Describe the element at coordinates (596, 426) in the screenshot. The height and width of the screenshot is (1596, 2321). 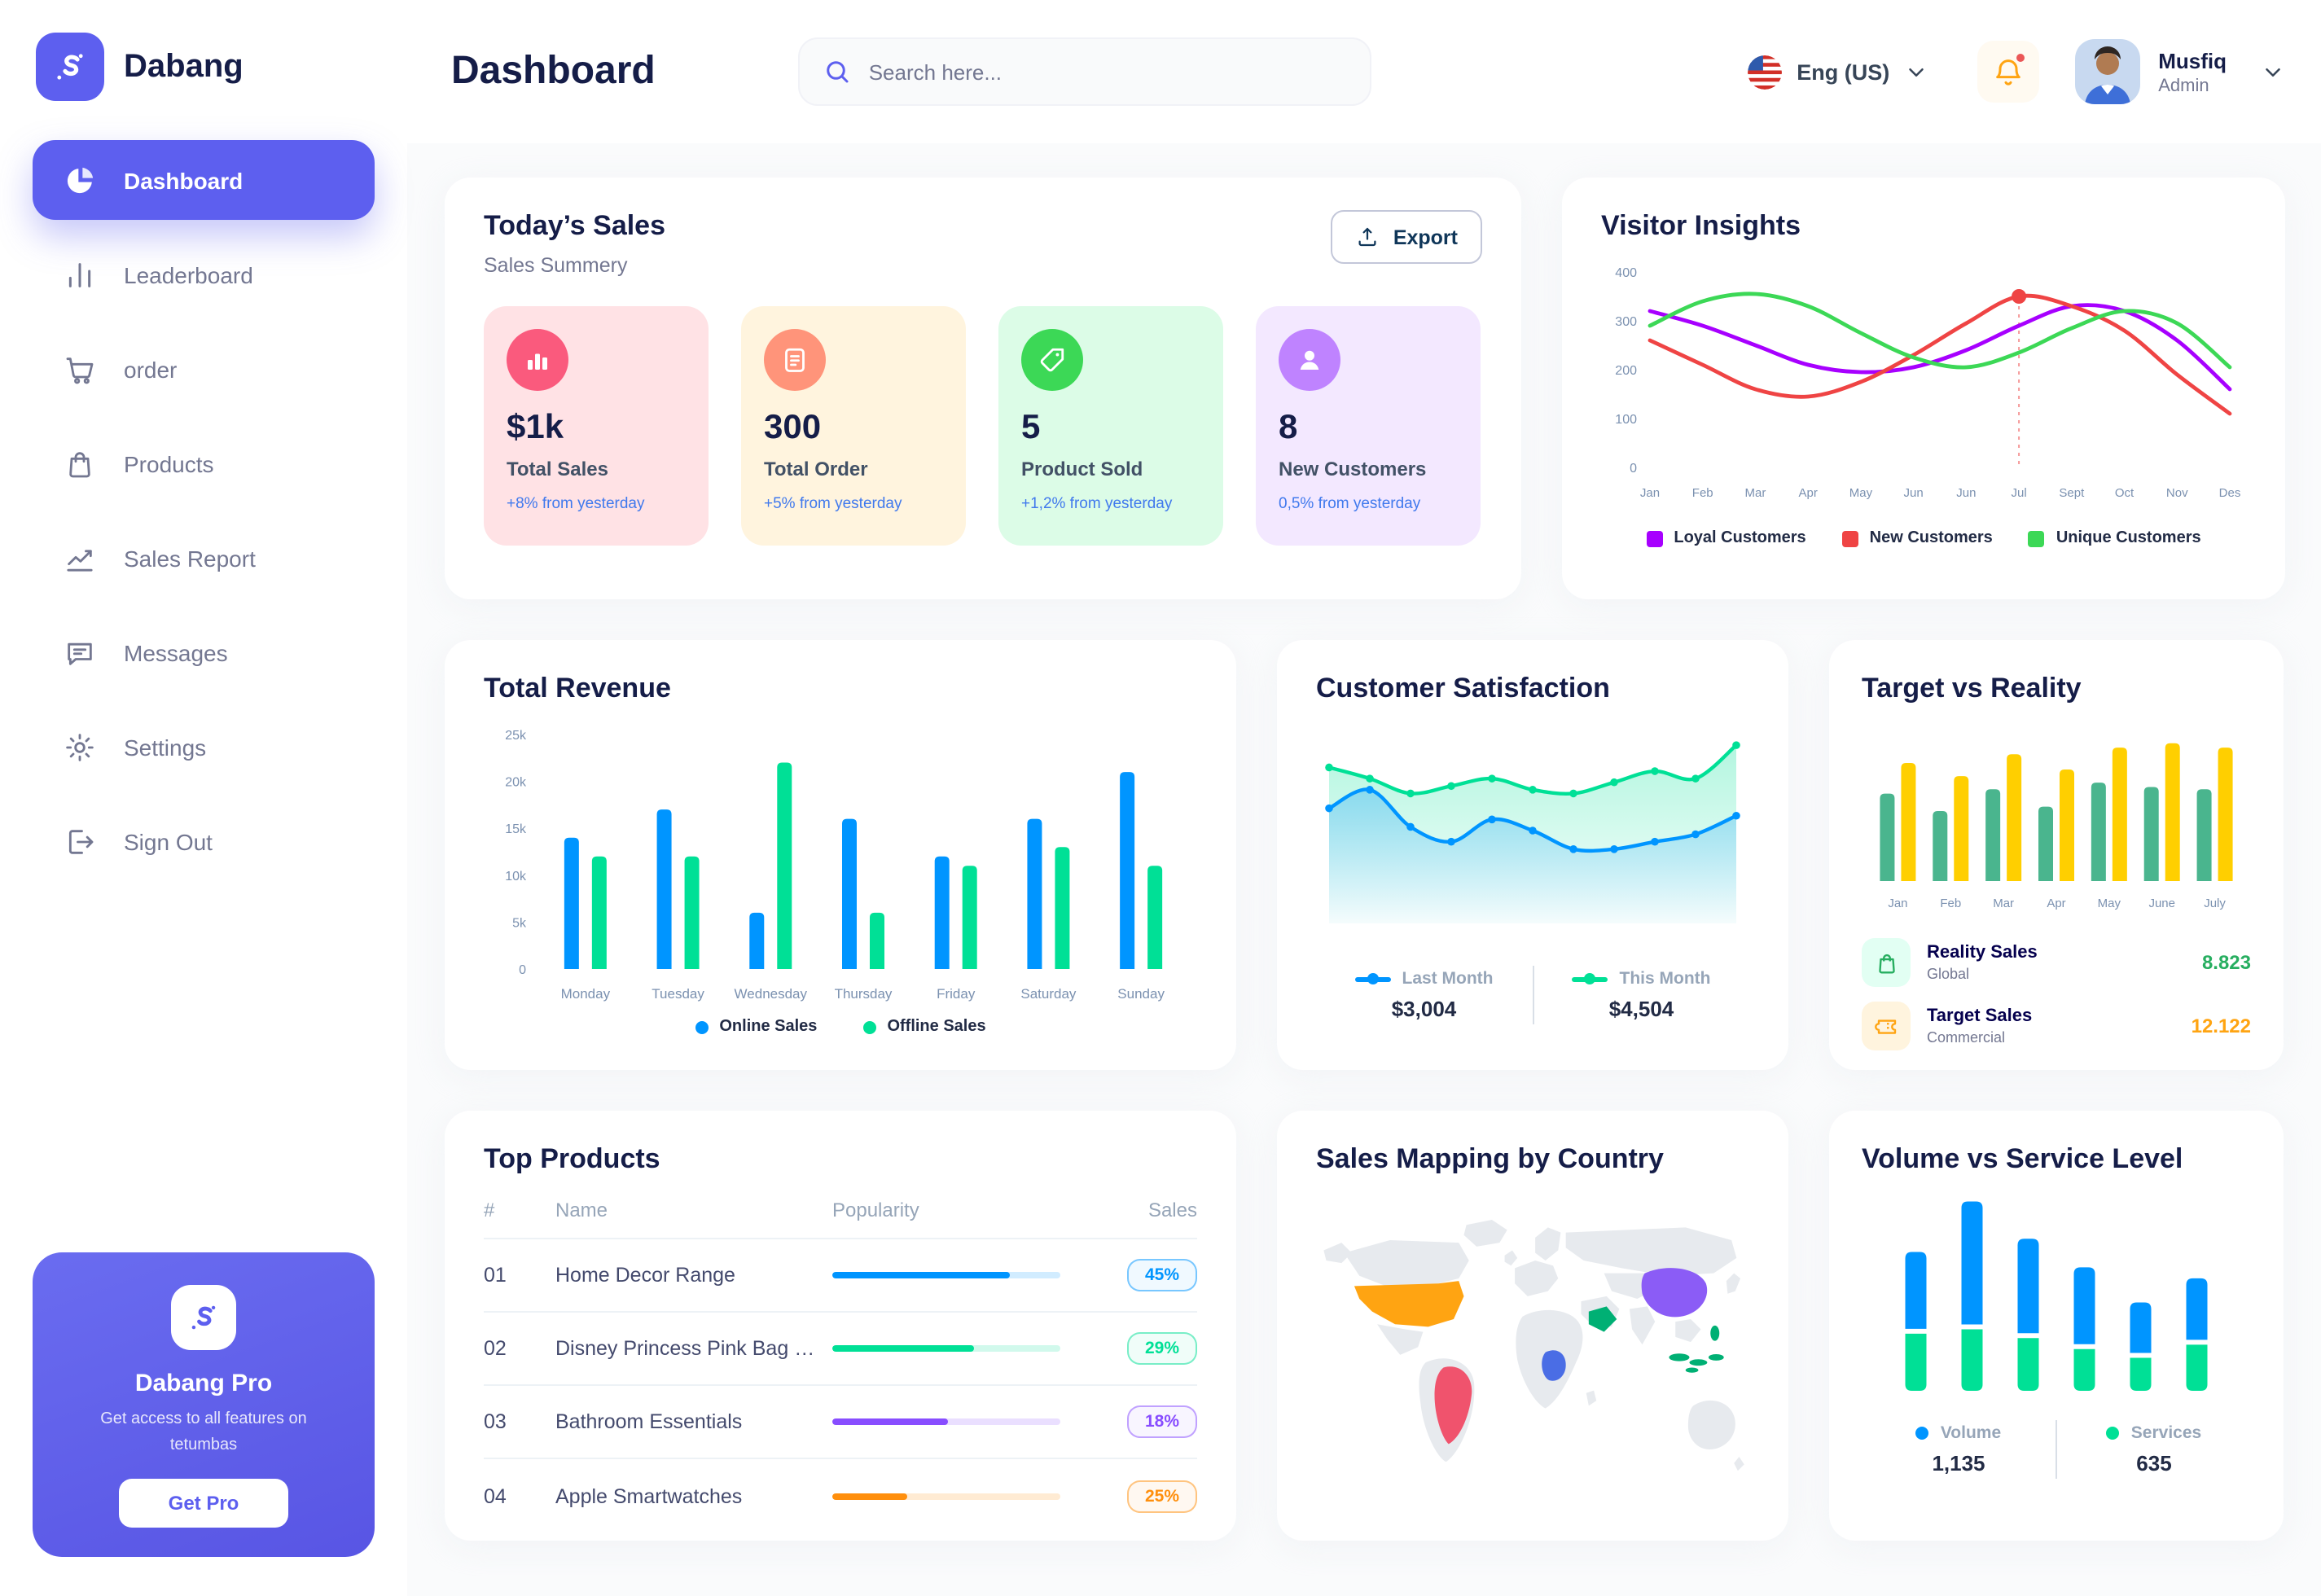
I see `stat-card-total-sales: $1k Total Sales +8% from yesterday` at that location.